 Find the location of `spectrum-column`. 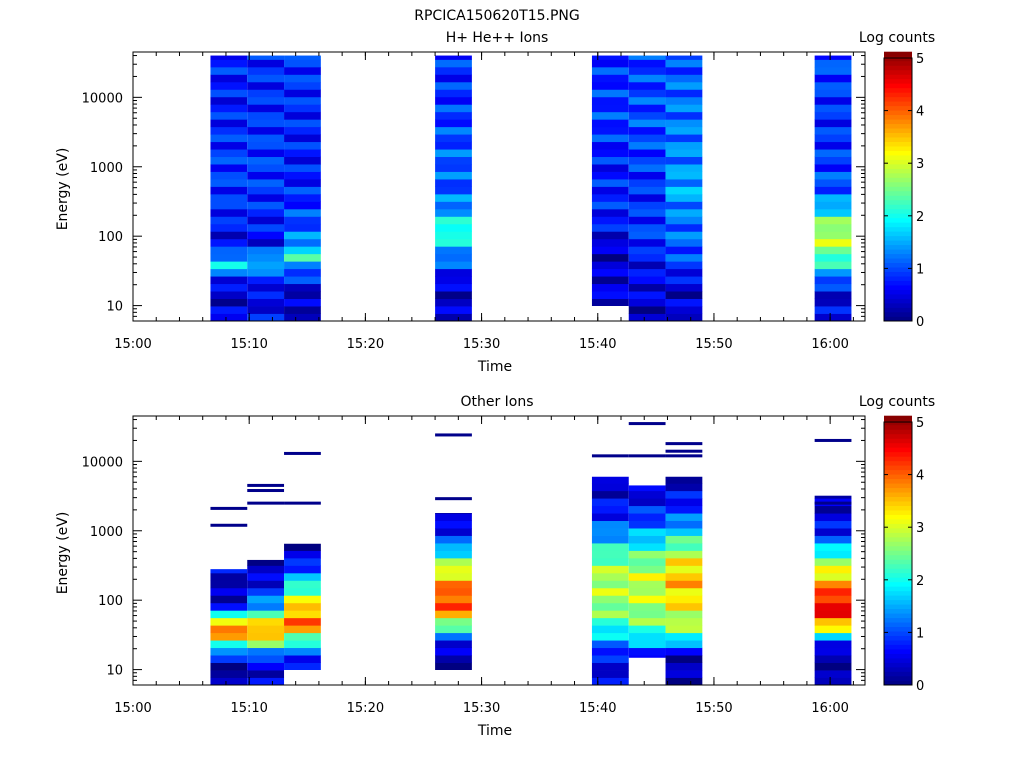

spectrum-column is located at coordinates (647, 540).